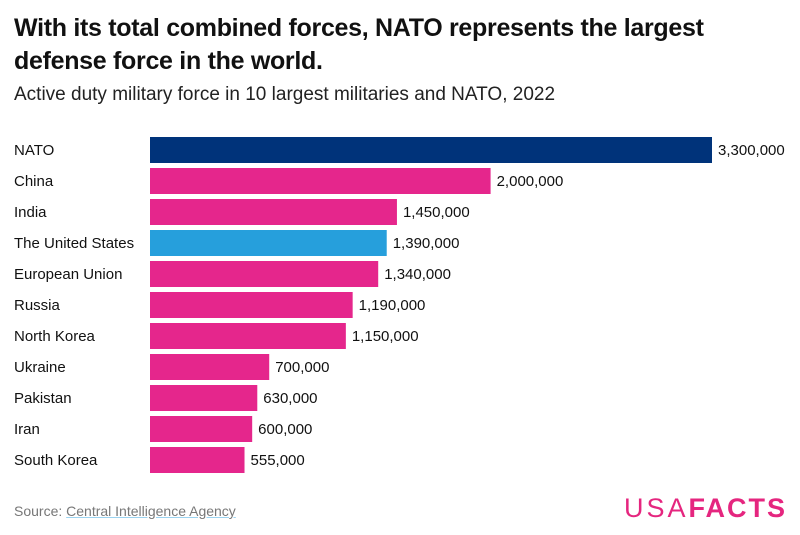 This screenshot has width=800, height=535. What do you see at coordinates (68, 274) in the screenshot?
I see `category-label: European Union` at bounding box center [68, 274].